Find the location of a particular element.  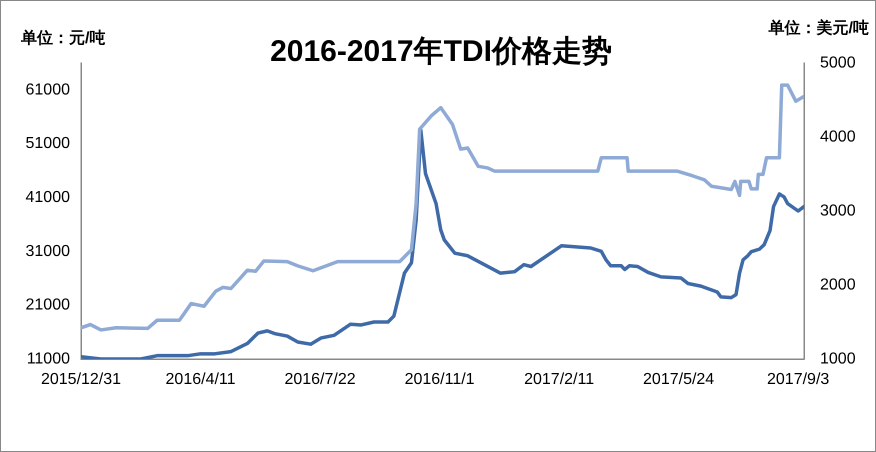

y2-tick-label: 1000 is located at coordinates (838, 359).